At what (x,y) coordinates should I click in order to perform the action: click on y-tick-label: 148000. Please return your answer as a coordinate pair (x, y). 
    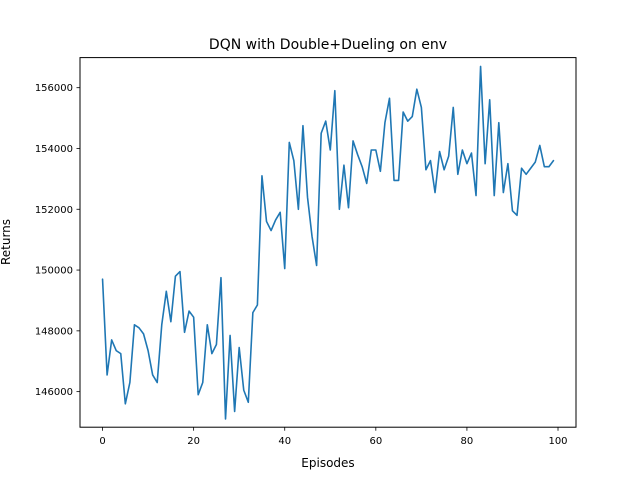
    Looking at the image, I should click on (54, 331).